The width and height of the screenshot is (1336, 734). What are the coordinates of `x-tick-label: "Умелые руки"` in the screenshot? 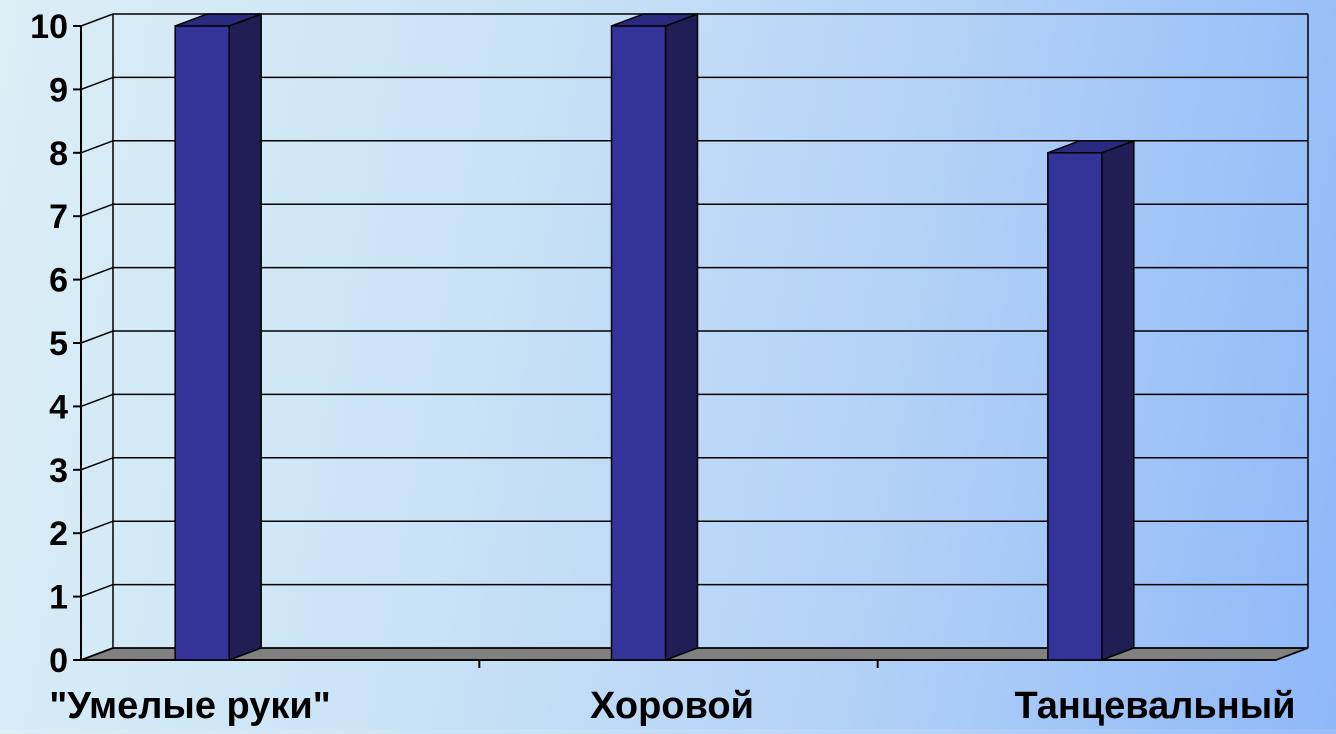 It's located at (190, 706).